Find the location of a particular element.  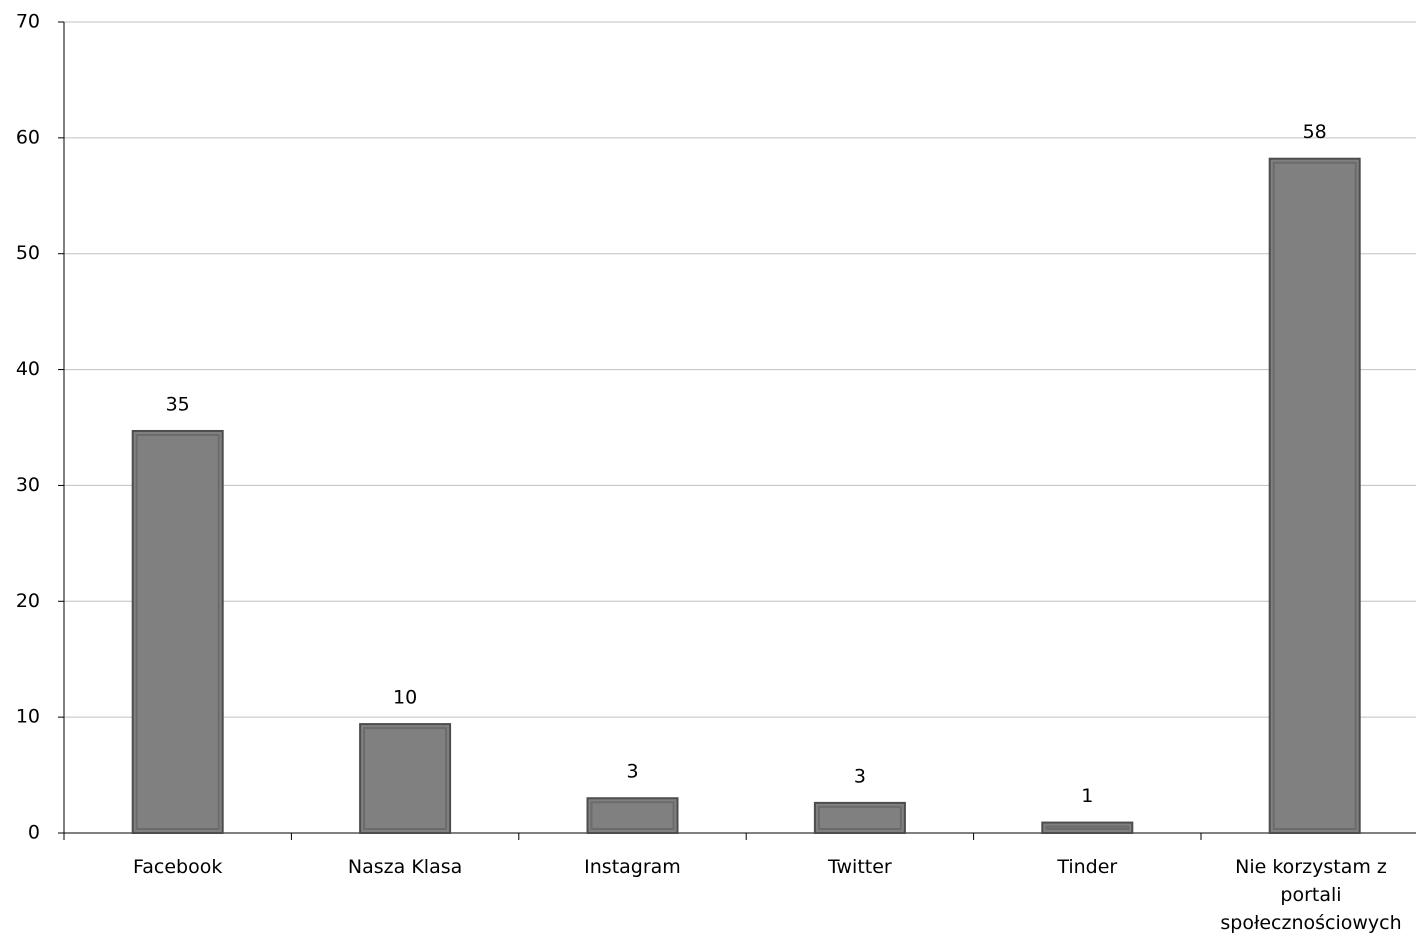

y-tick-label: 40 is located at coordinates (28, 369).